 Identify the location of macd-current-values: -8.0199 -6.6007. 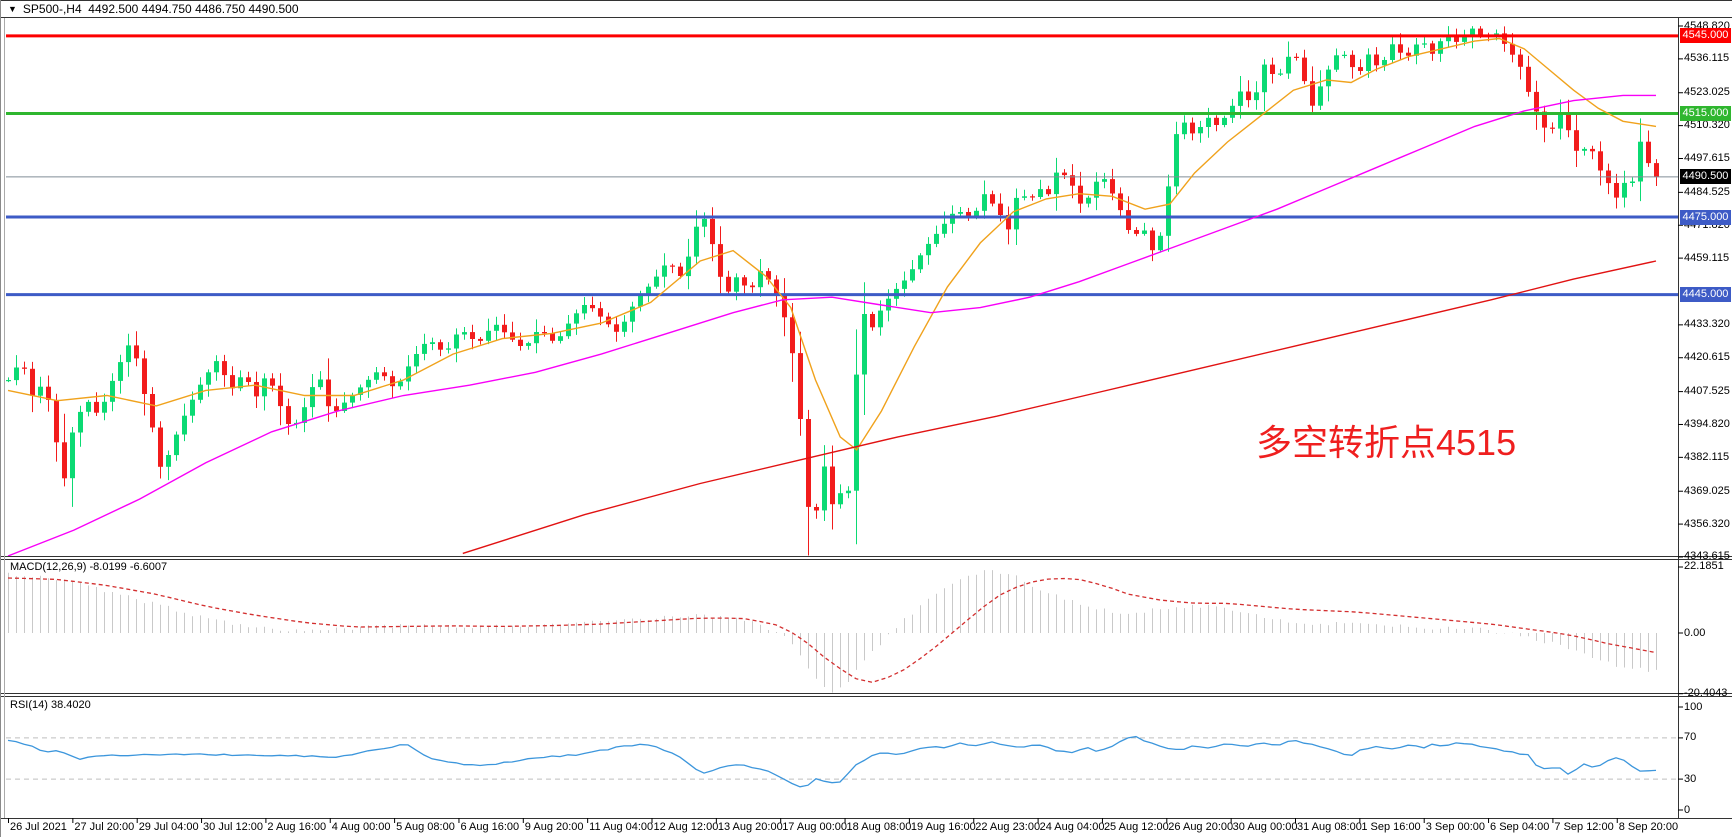
(128, 567).